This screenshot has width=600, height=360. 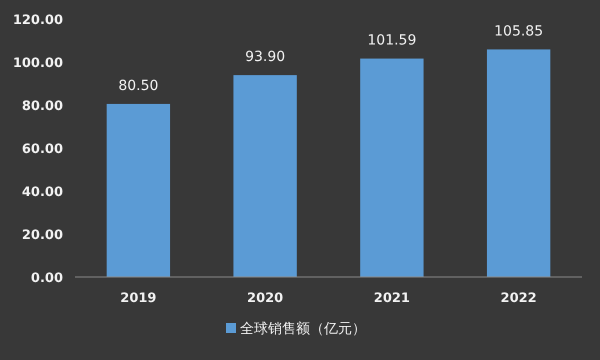 I want to click on x-tick-label: 2020, so click(x=265, y=298).